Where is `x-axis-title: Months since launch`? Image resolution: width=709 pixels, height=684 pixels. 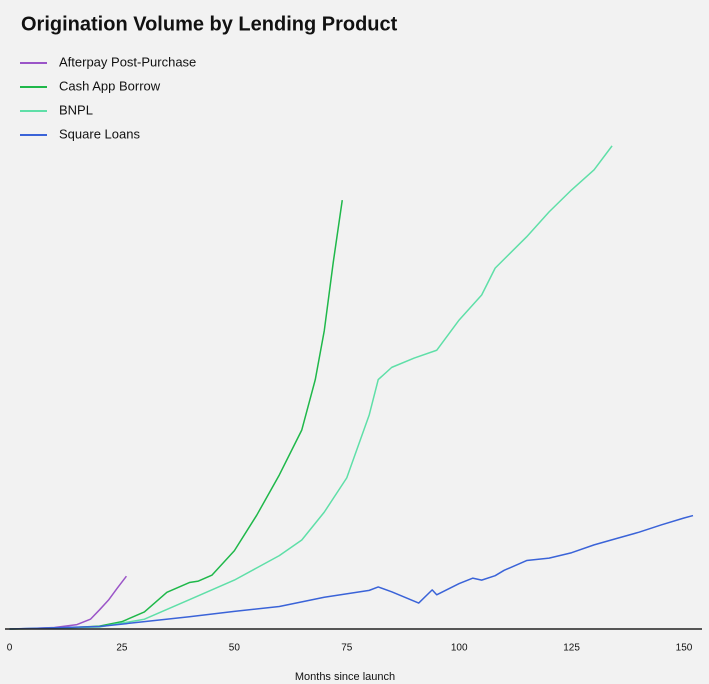
x-axis-title: Months since launch is located at coordinates (345, 677).